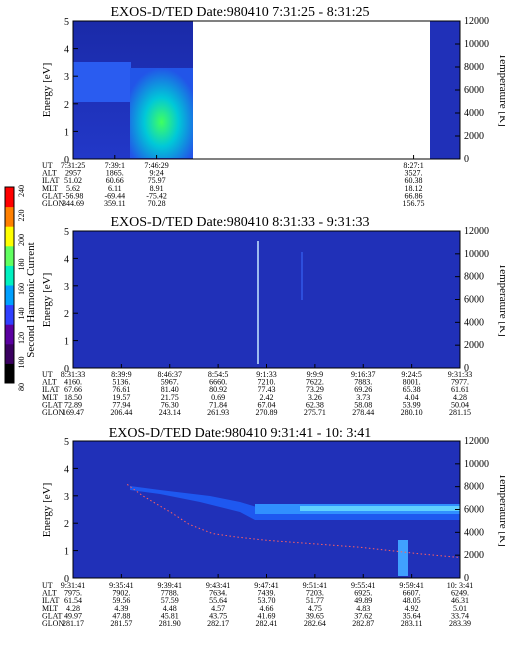 This screenshot has height=649, width=505. I want to click on orbit-value: 7902., so click(121, 593).